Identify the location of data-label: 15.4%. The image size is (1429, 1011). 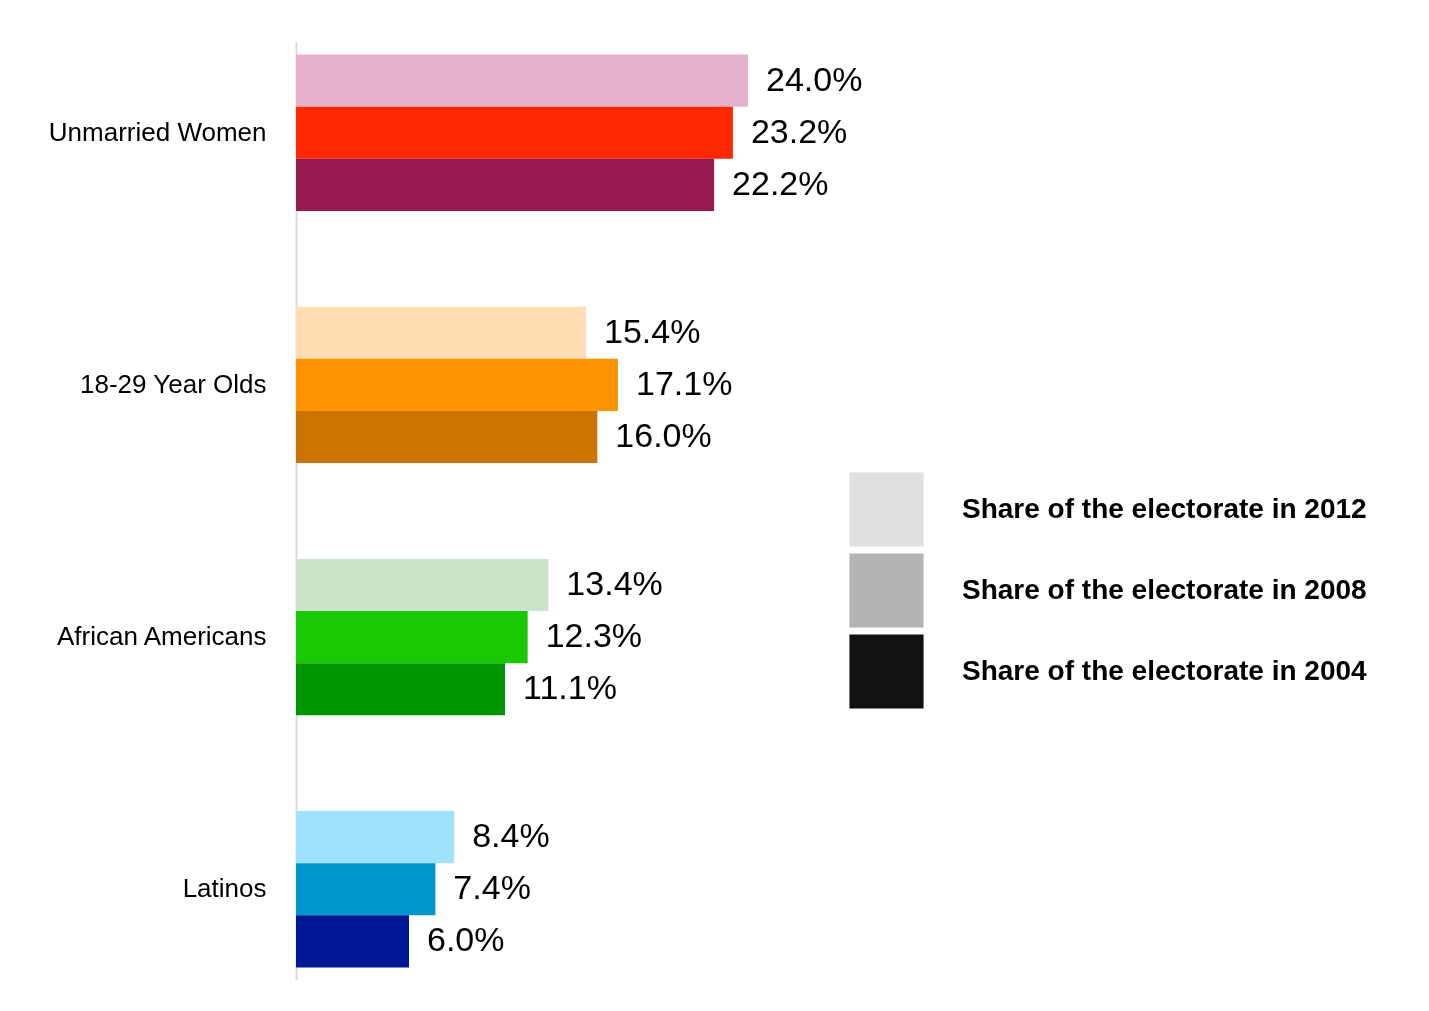
(652, 330).